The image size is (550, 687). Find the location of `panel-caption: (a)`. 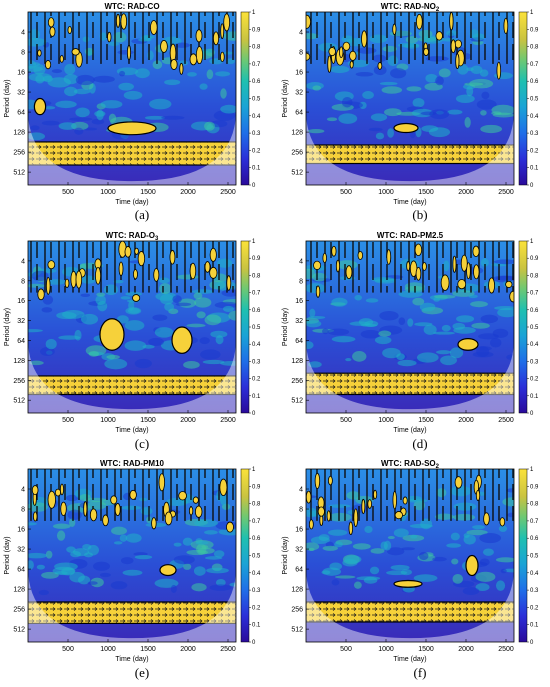

panel-caption: (a) is located at coordinates (142, 214).